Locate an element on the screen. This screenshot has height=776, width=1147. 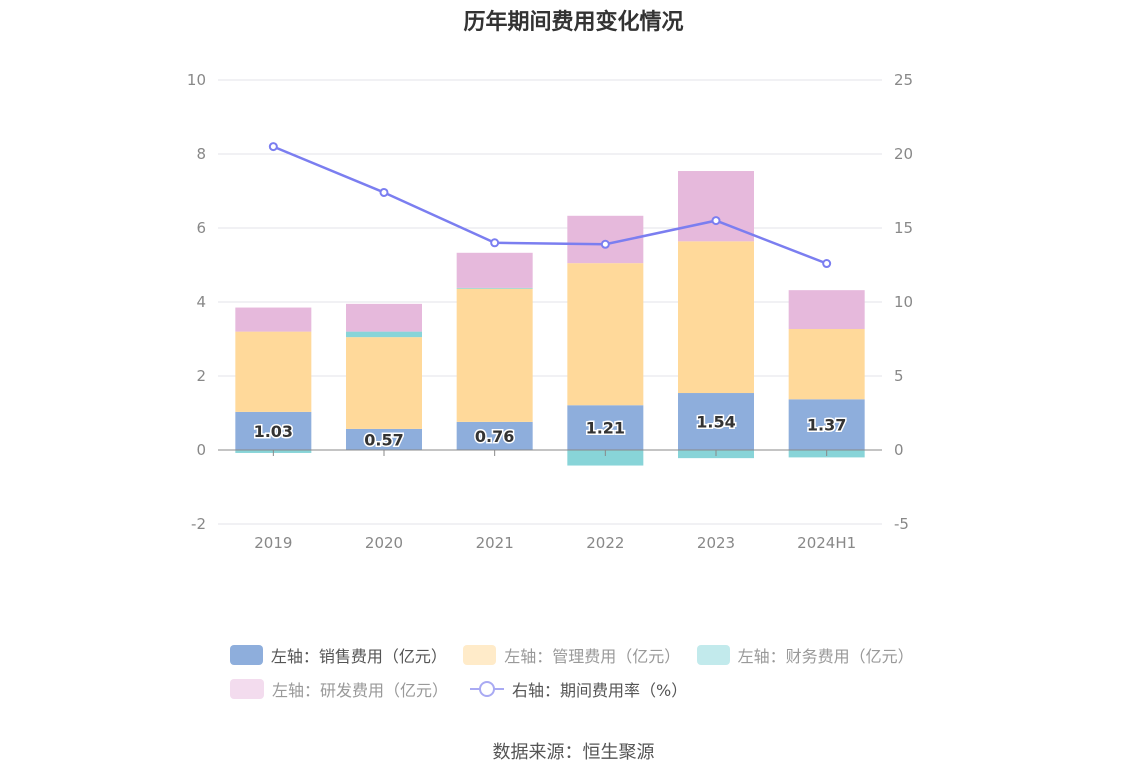
data-label: 1.21 is located at coordinates (605, 428).